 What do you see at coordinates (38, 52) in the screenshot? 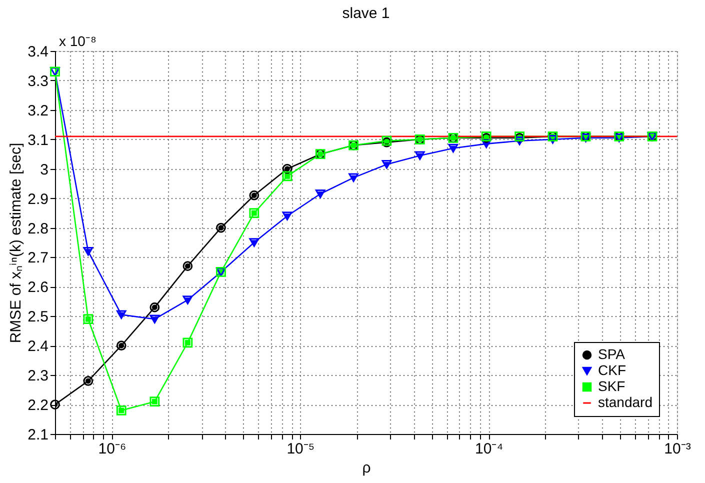
I see `y-tick-label: 3.4` at bounding box center [38, 52].